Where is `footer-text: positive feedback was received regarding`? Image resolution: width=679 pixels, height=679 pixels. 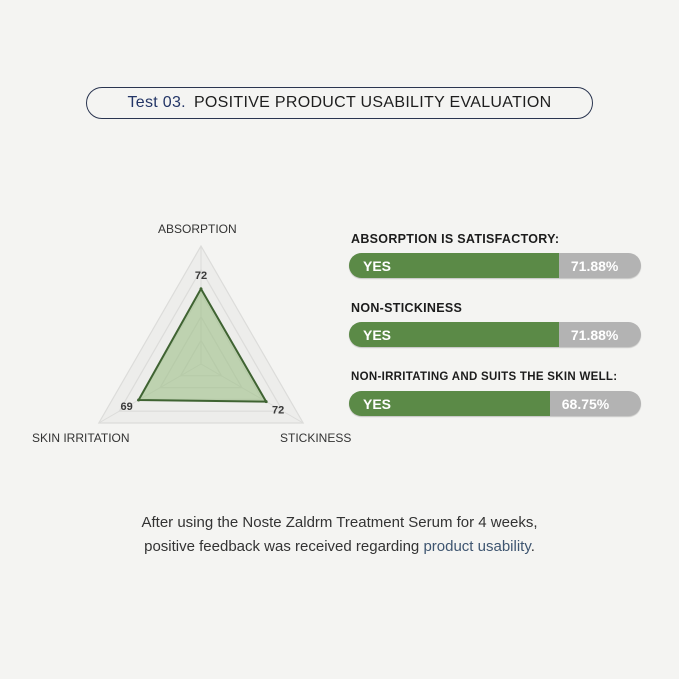 footer-text: positive feedback was received regarding is located at coordinates (284, 546).